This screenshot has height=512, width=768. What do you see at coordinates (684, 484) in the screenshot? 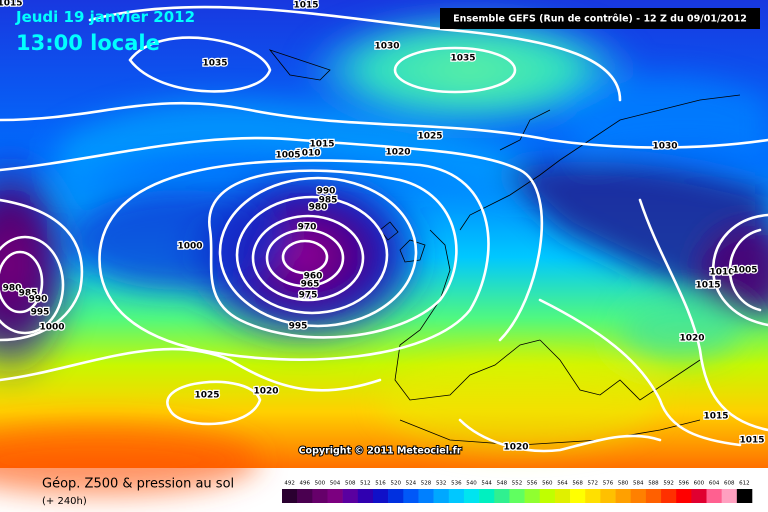
I see `colorbar-label: 596` at bounding box center [684, 484].